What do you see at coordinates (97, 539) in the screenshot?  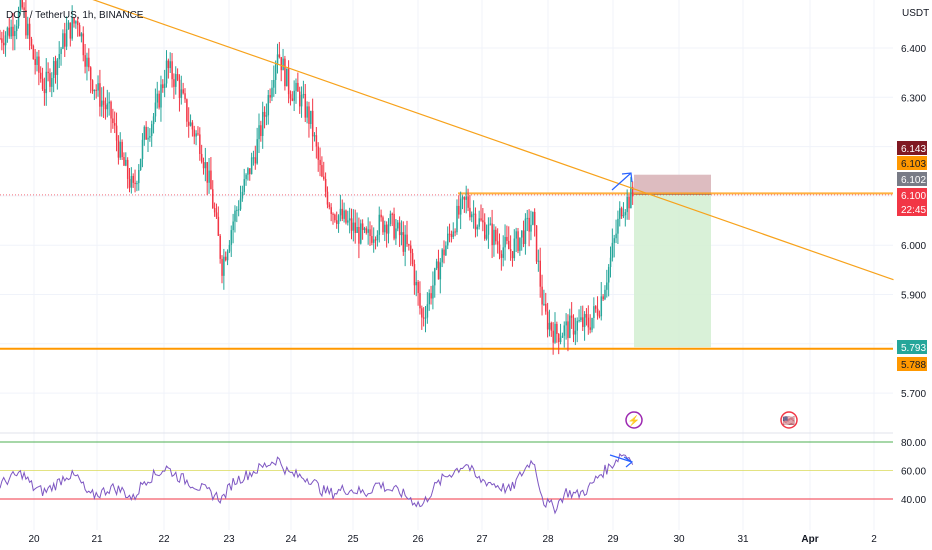 I see `time-tick-label: 21` at bounding box center [97, 539].